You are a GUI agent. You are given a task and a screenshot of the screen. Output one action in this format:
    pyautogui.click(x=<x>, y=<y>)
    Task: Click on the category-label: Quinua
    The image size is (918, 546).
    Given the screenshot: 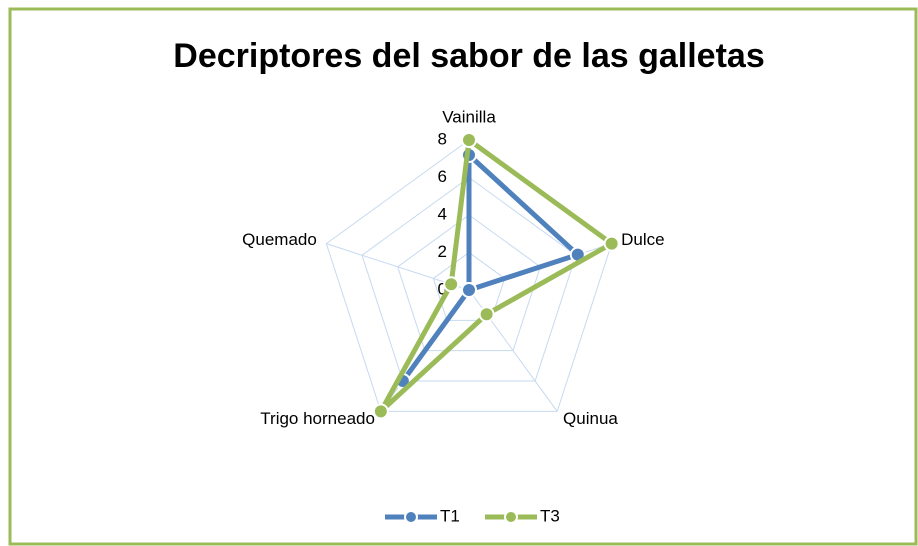 What is the action you would take?
    pyautogui.click(x=590, y=418)
    